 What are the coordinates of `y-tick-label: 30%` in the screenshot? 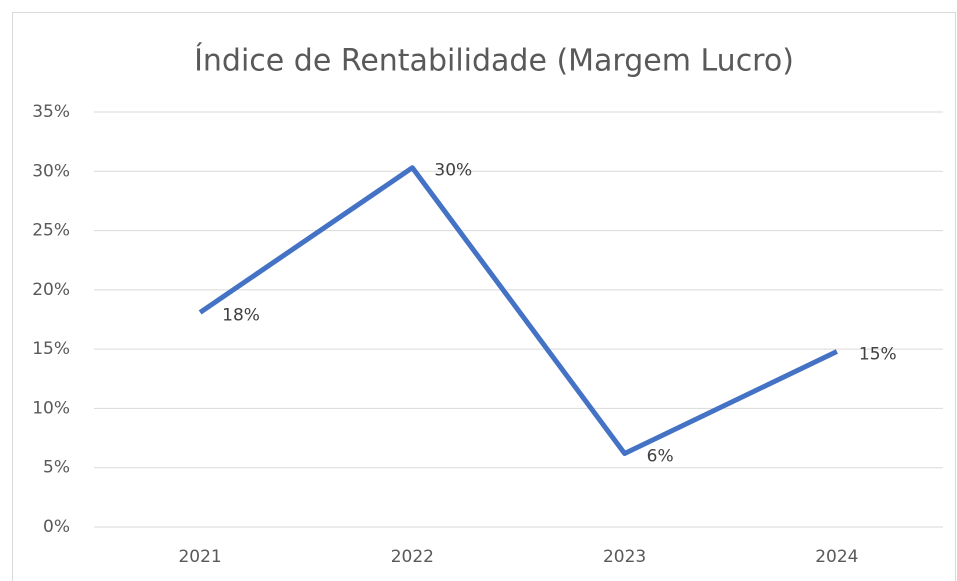 It's located at (51, 171).